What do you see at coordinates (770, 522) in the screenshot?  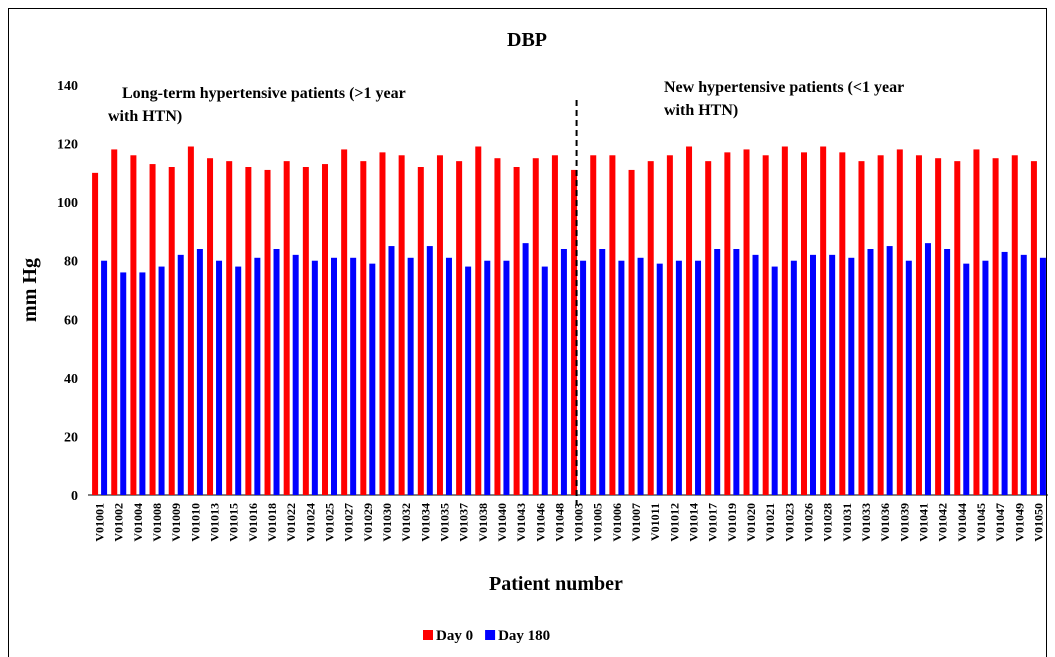 I see `x-tick-label: V01021` at bounding box center [770, 522].